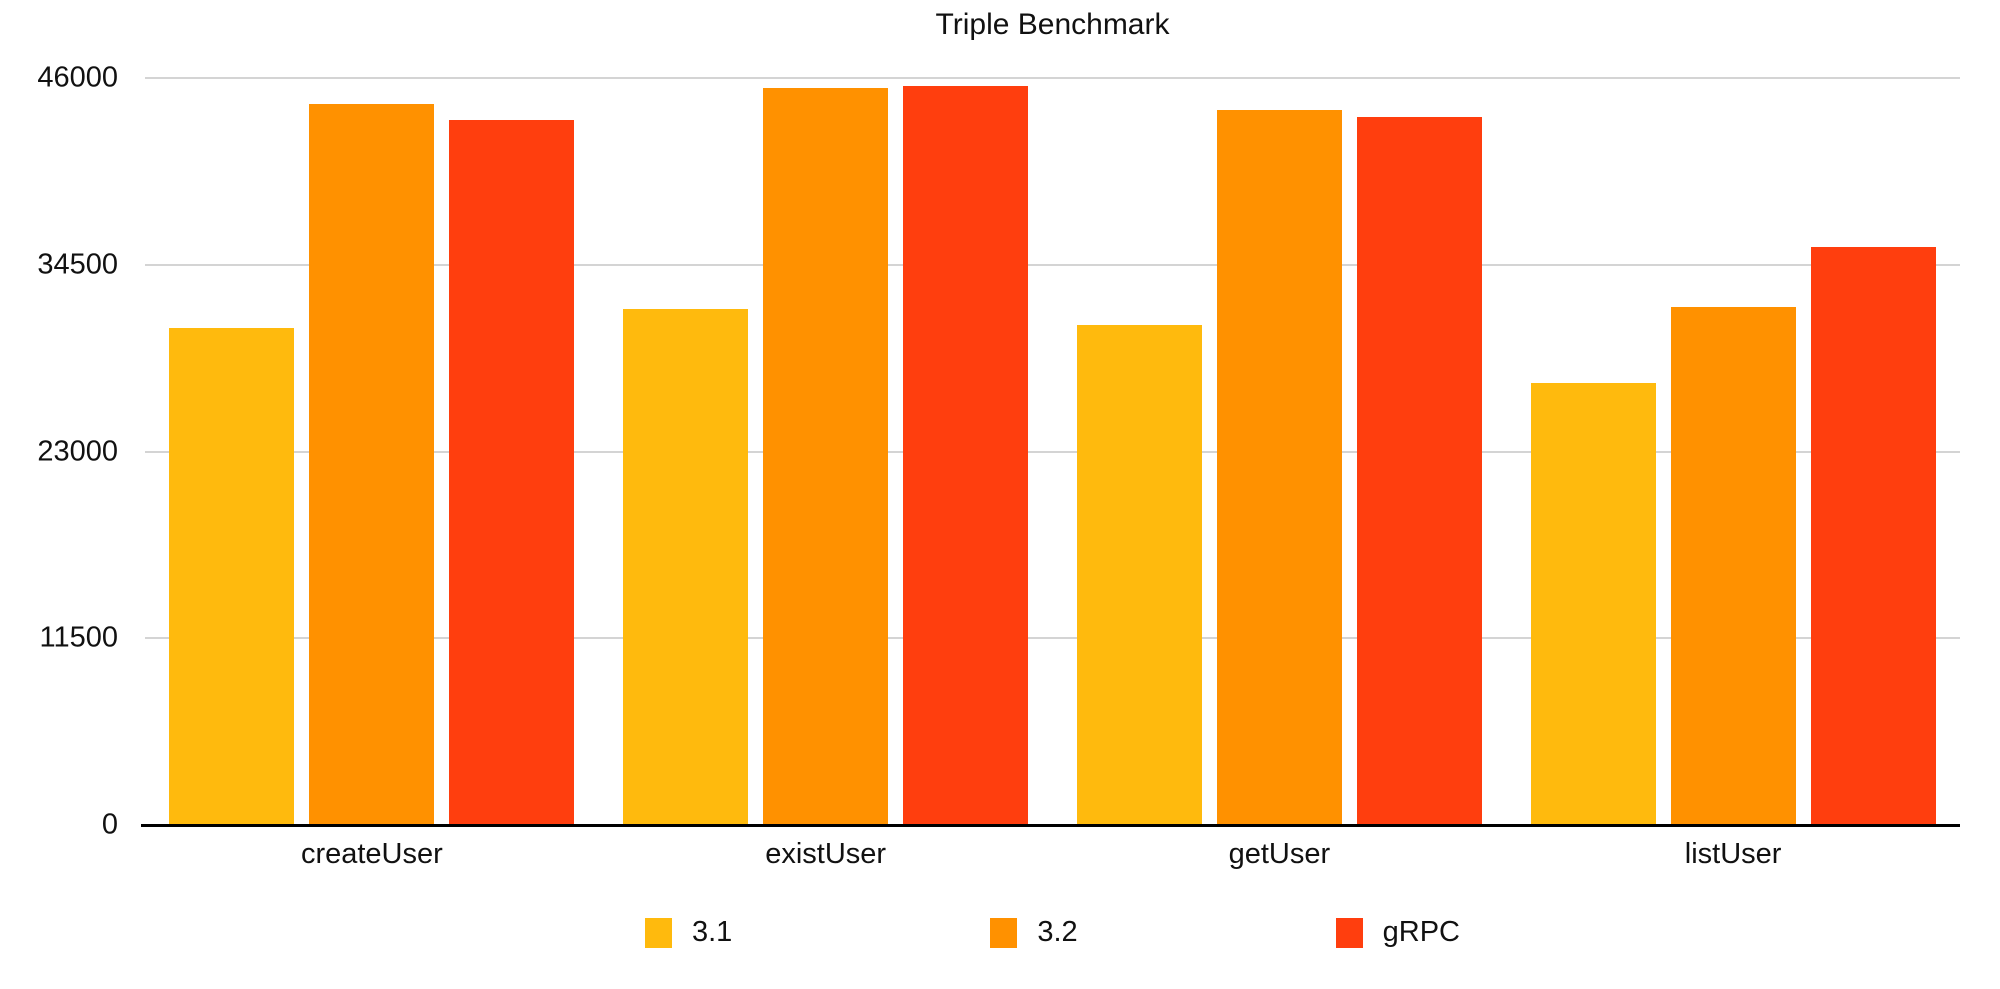 The height and width of the screenshot is (989, 2000). I want to click on bar-3.1-listUser, so click(1593, 604).